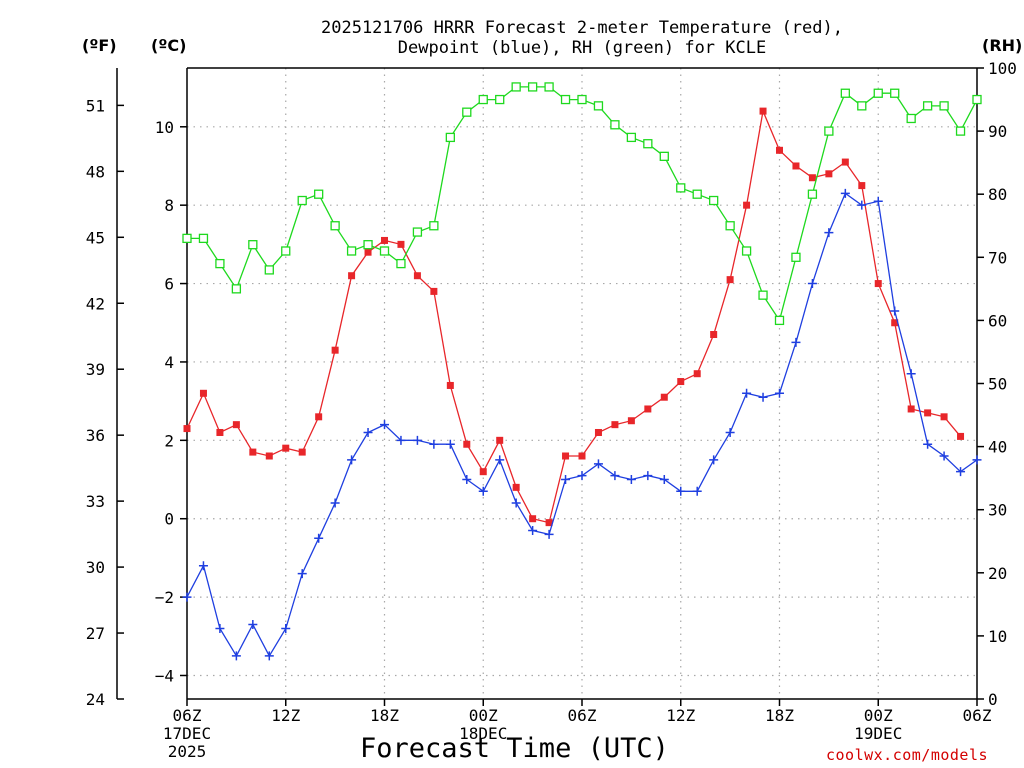 The height and width of the screenshot is (768, 1024). Describe the element at coordinates (582, 48) in the screenshot. I see `chart-title-line-2: Dewpoint (blue), RH (green) for KCLE` at that location.